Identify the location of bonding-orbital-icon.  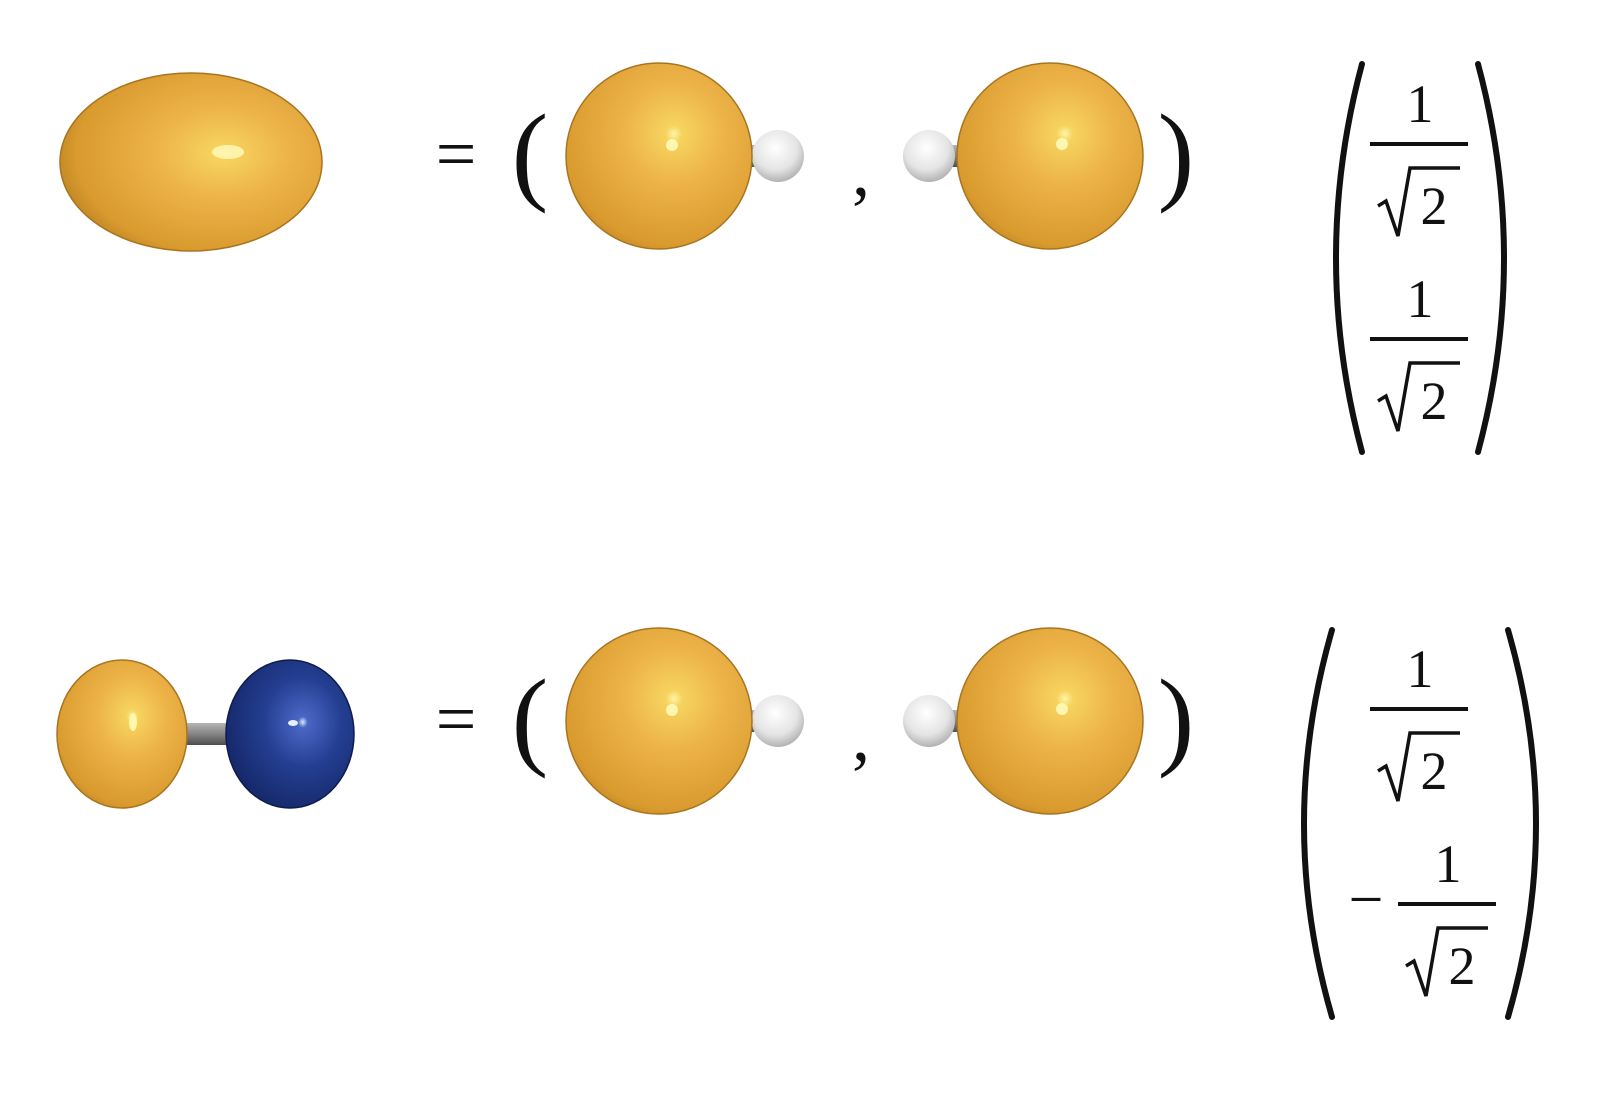
(191, 162).